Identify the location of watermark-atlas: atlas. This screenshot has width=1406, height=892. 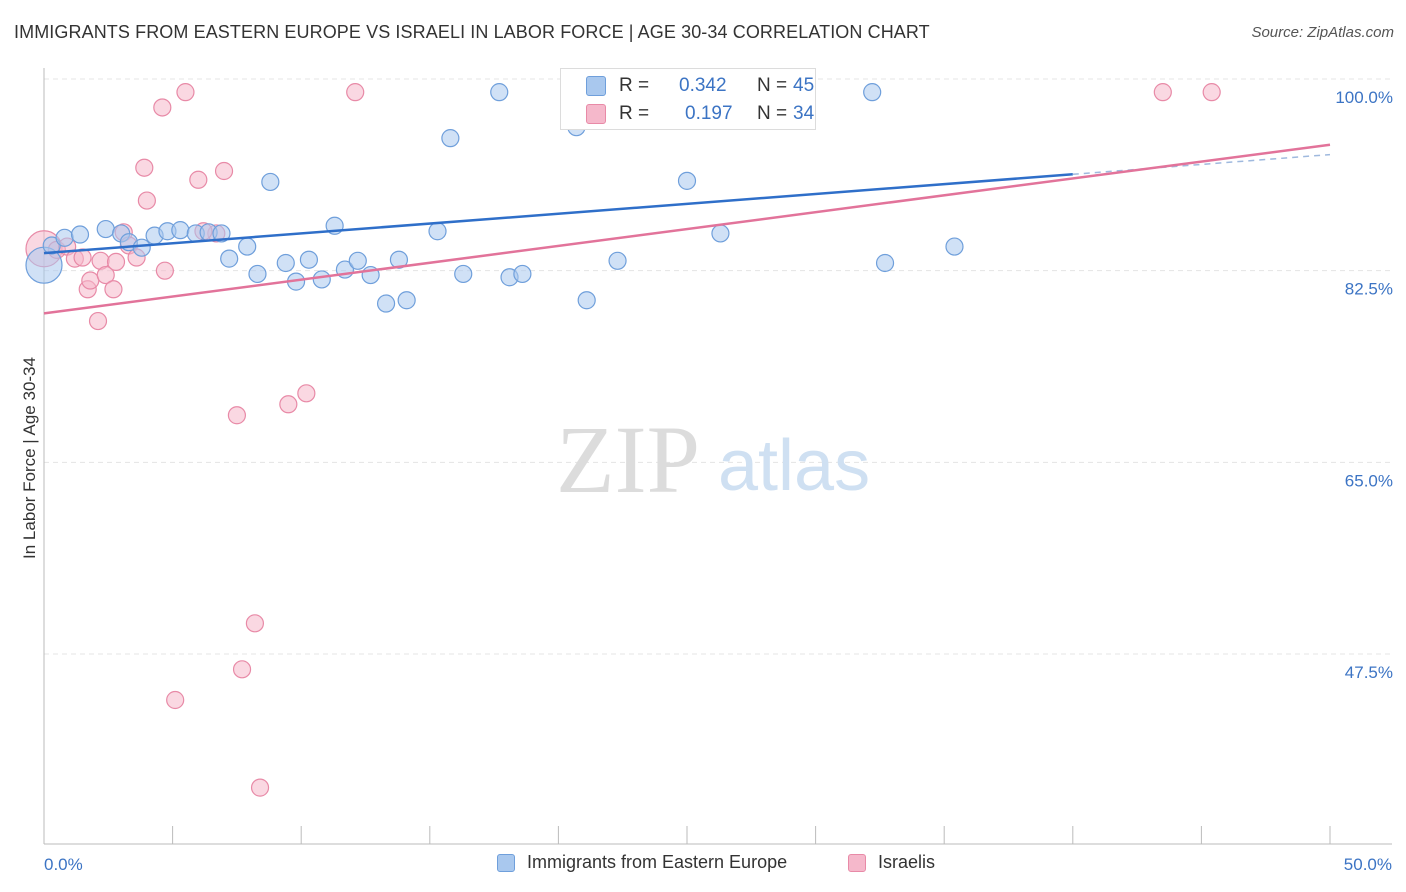
(794, 466).